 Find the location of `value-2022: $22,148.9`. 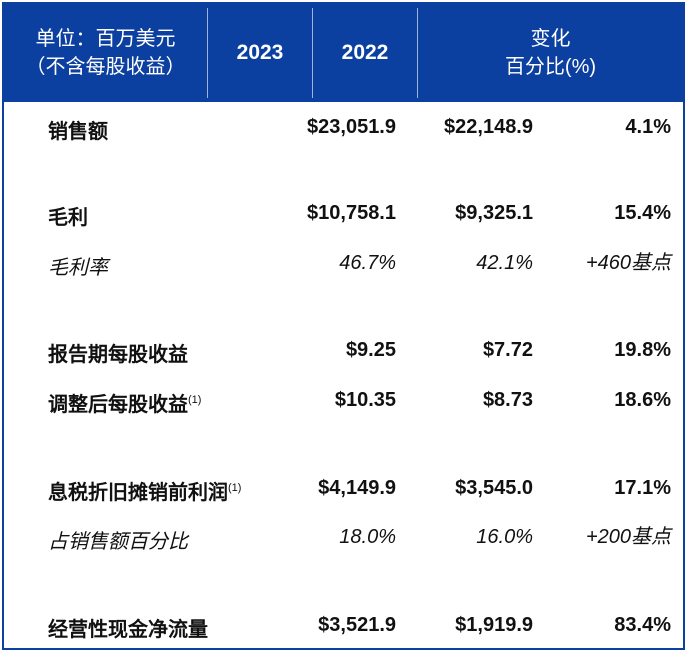

value-2022: $22,148.9 is located at coordinates (488, 127).